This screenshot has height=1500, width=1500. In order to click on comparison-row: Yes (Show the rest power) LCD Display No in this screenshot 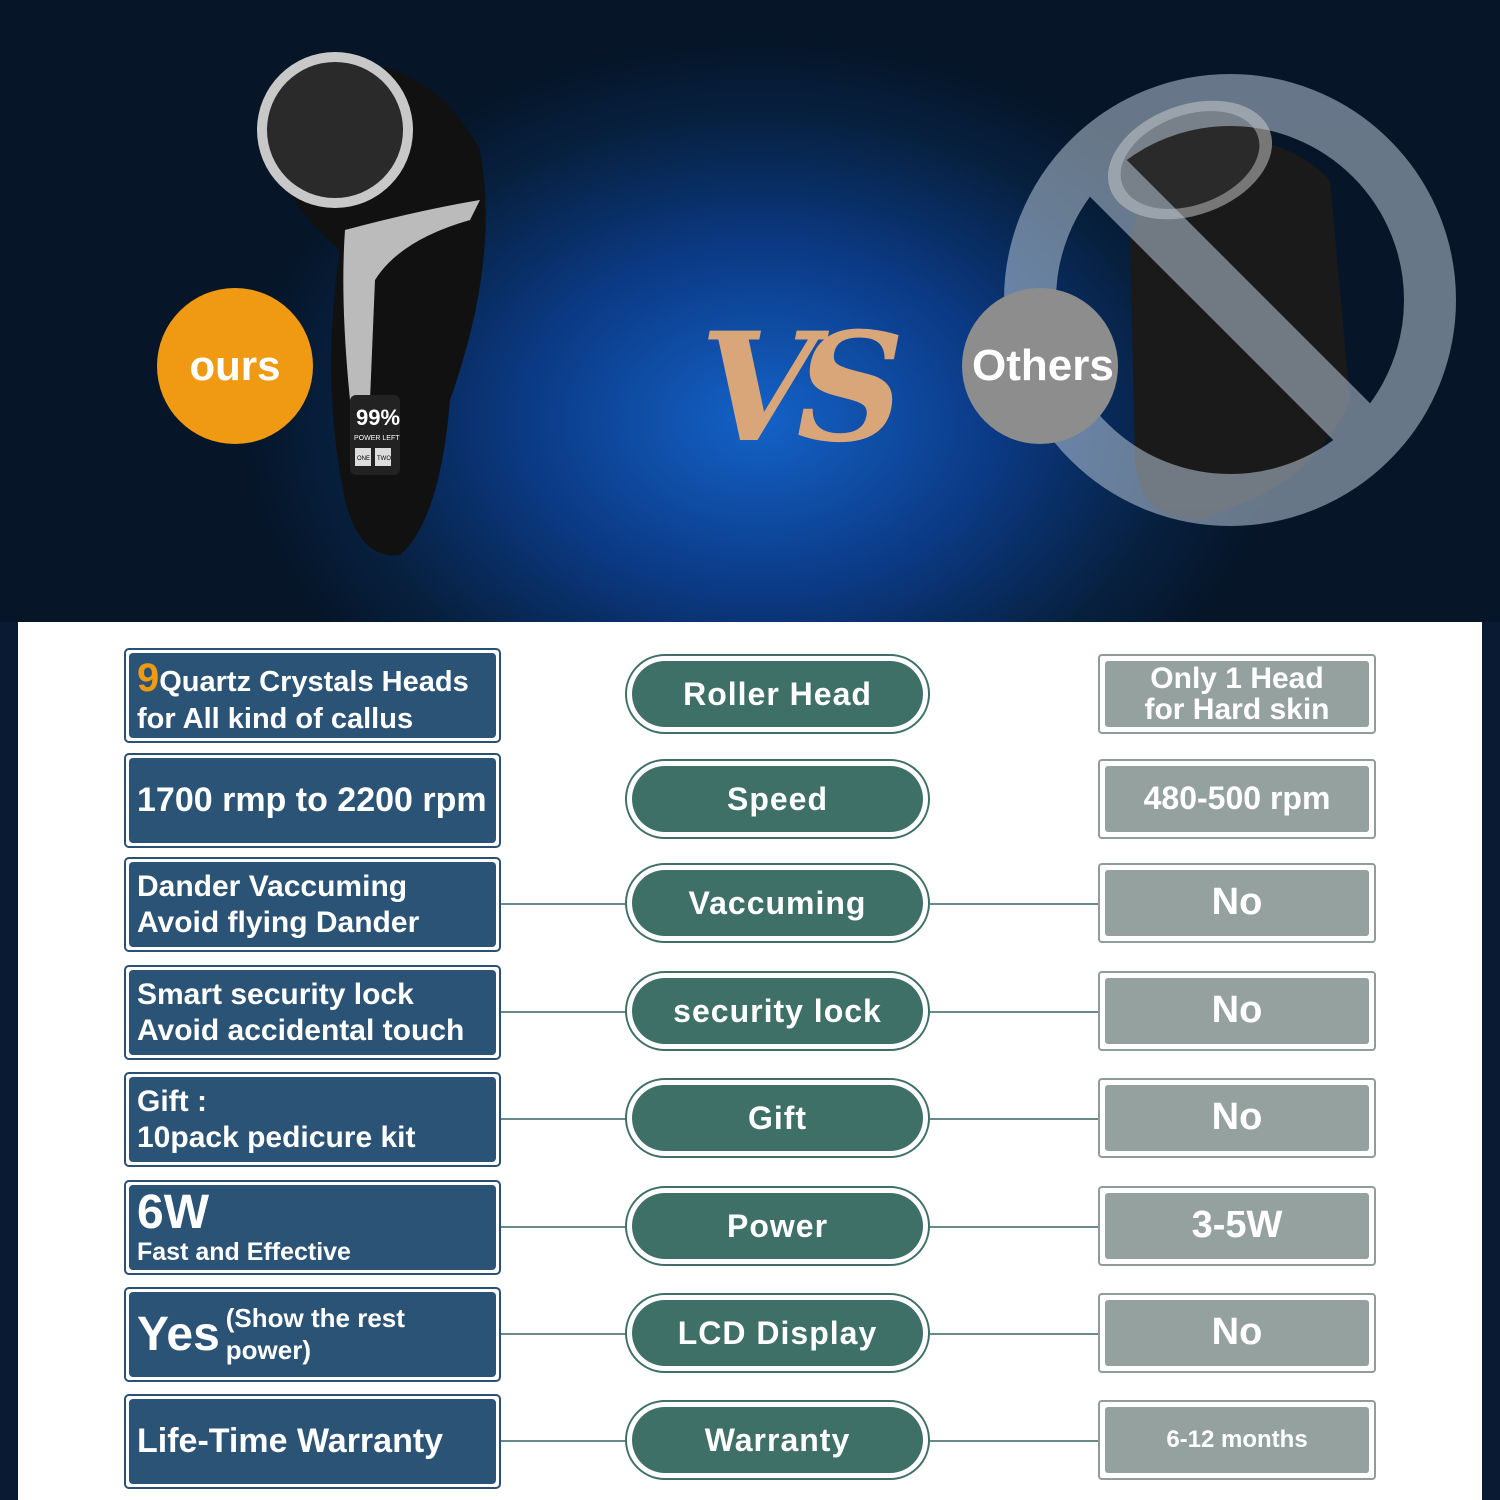, I will do `click(750, 1334)`.